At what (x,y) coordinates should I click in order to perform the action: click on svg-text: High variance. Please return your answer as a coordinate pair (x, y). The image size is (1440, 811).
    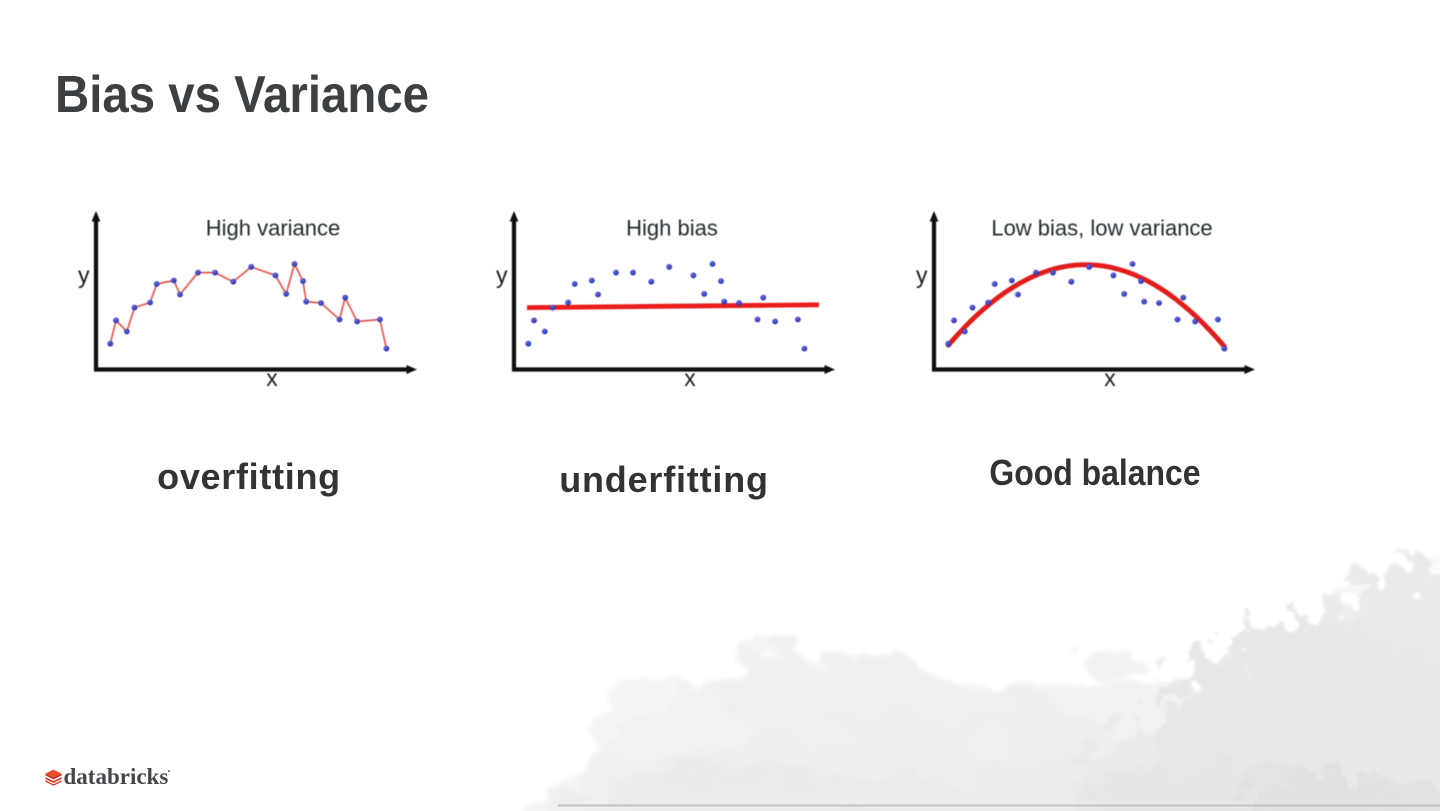
    Looking at the image, I should click on (273, 228).